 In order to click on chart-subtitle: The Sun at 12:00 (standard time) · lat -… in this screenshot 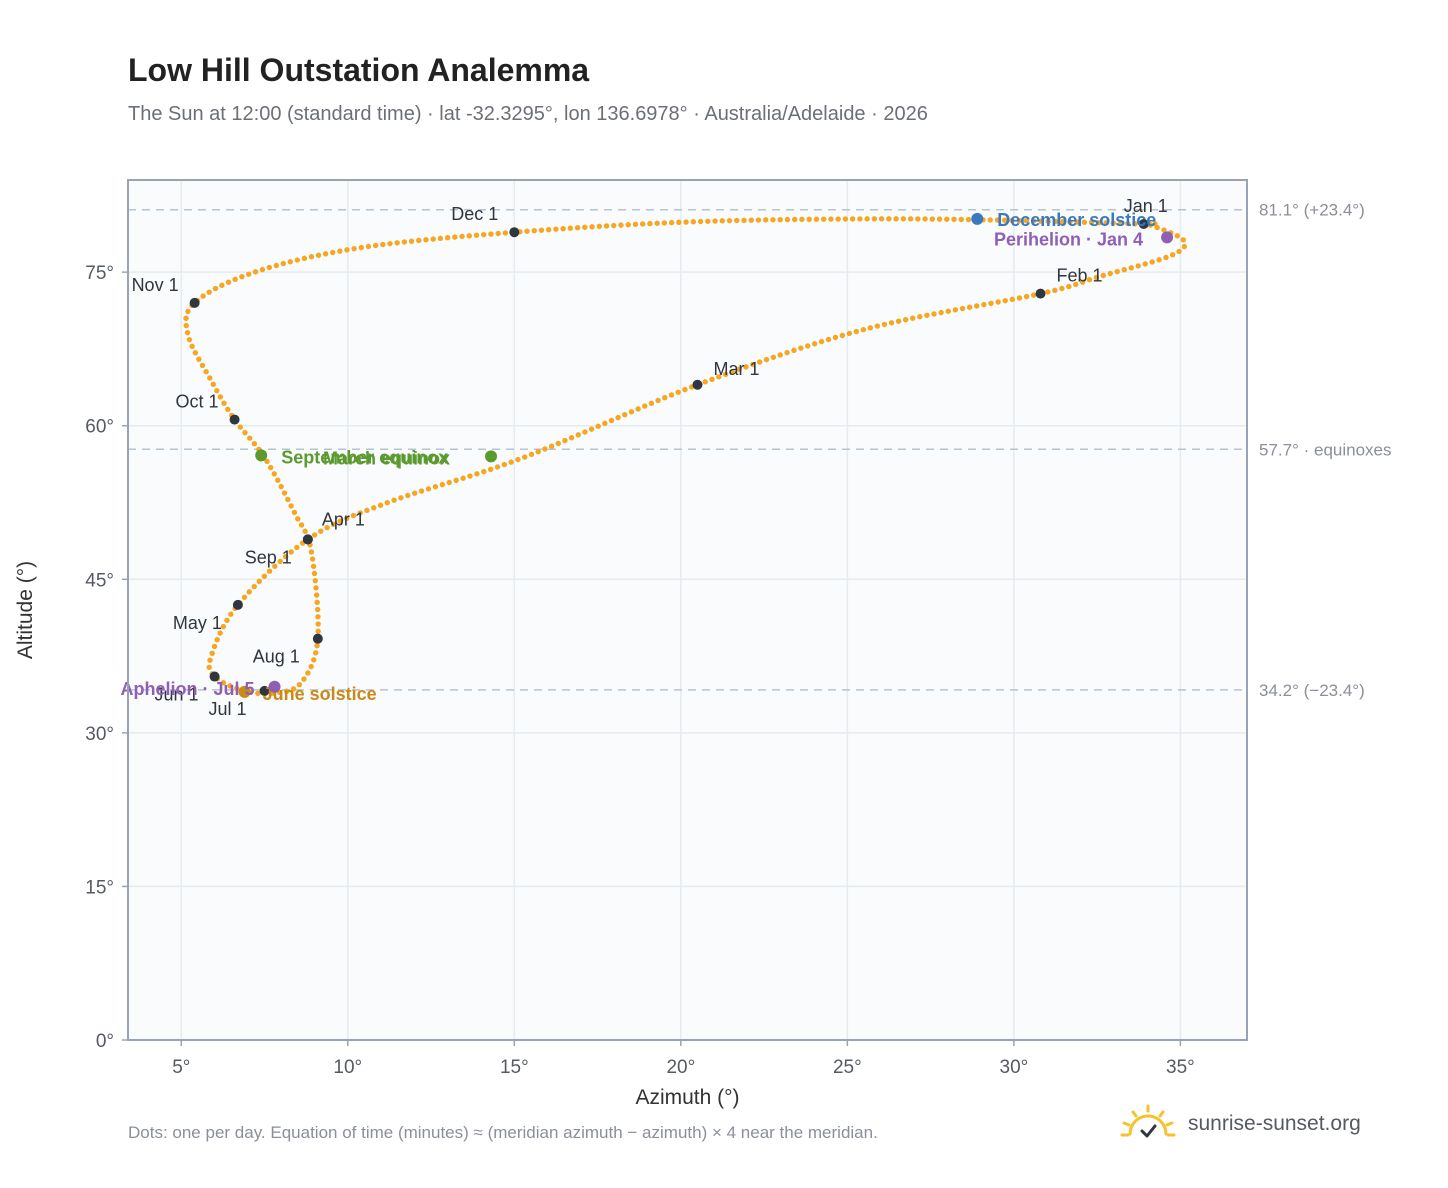, I will do `click(528, 114)`.